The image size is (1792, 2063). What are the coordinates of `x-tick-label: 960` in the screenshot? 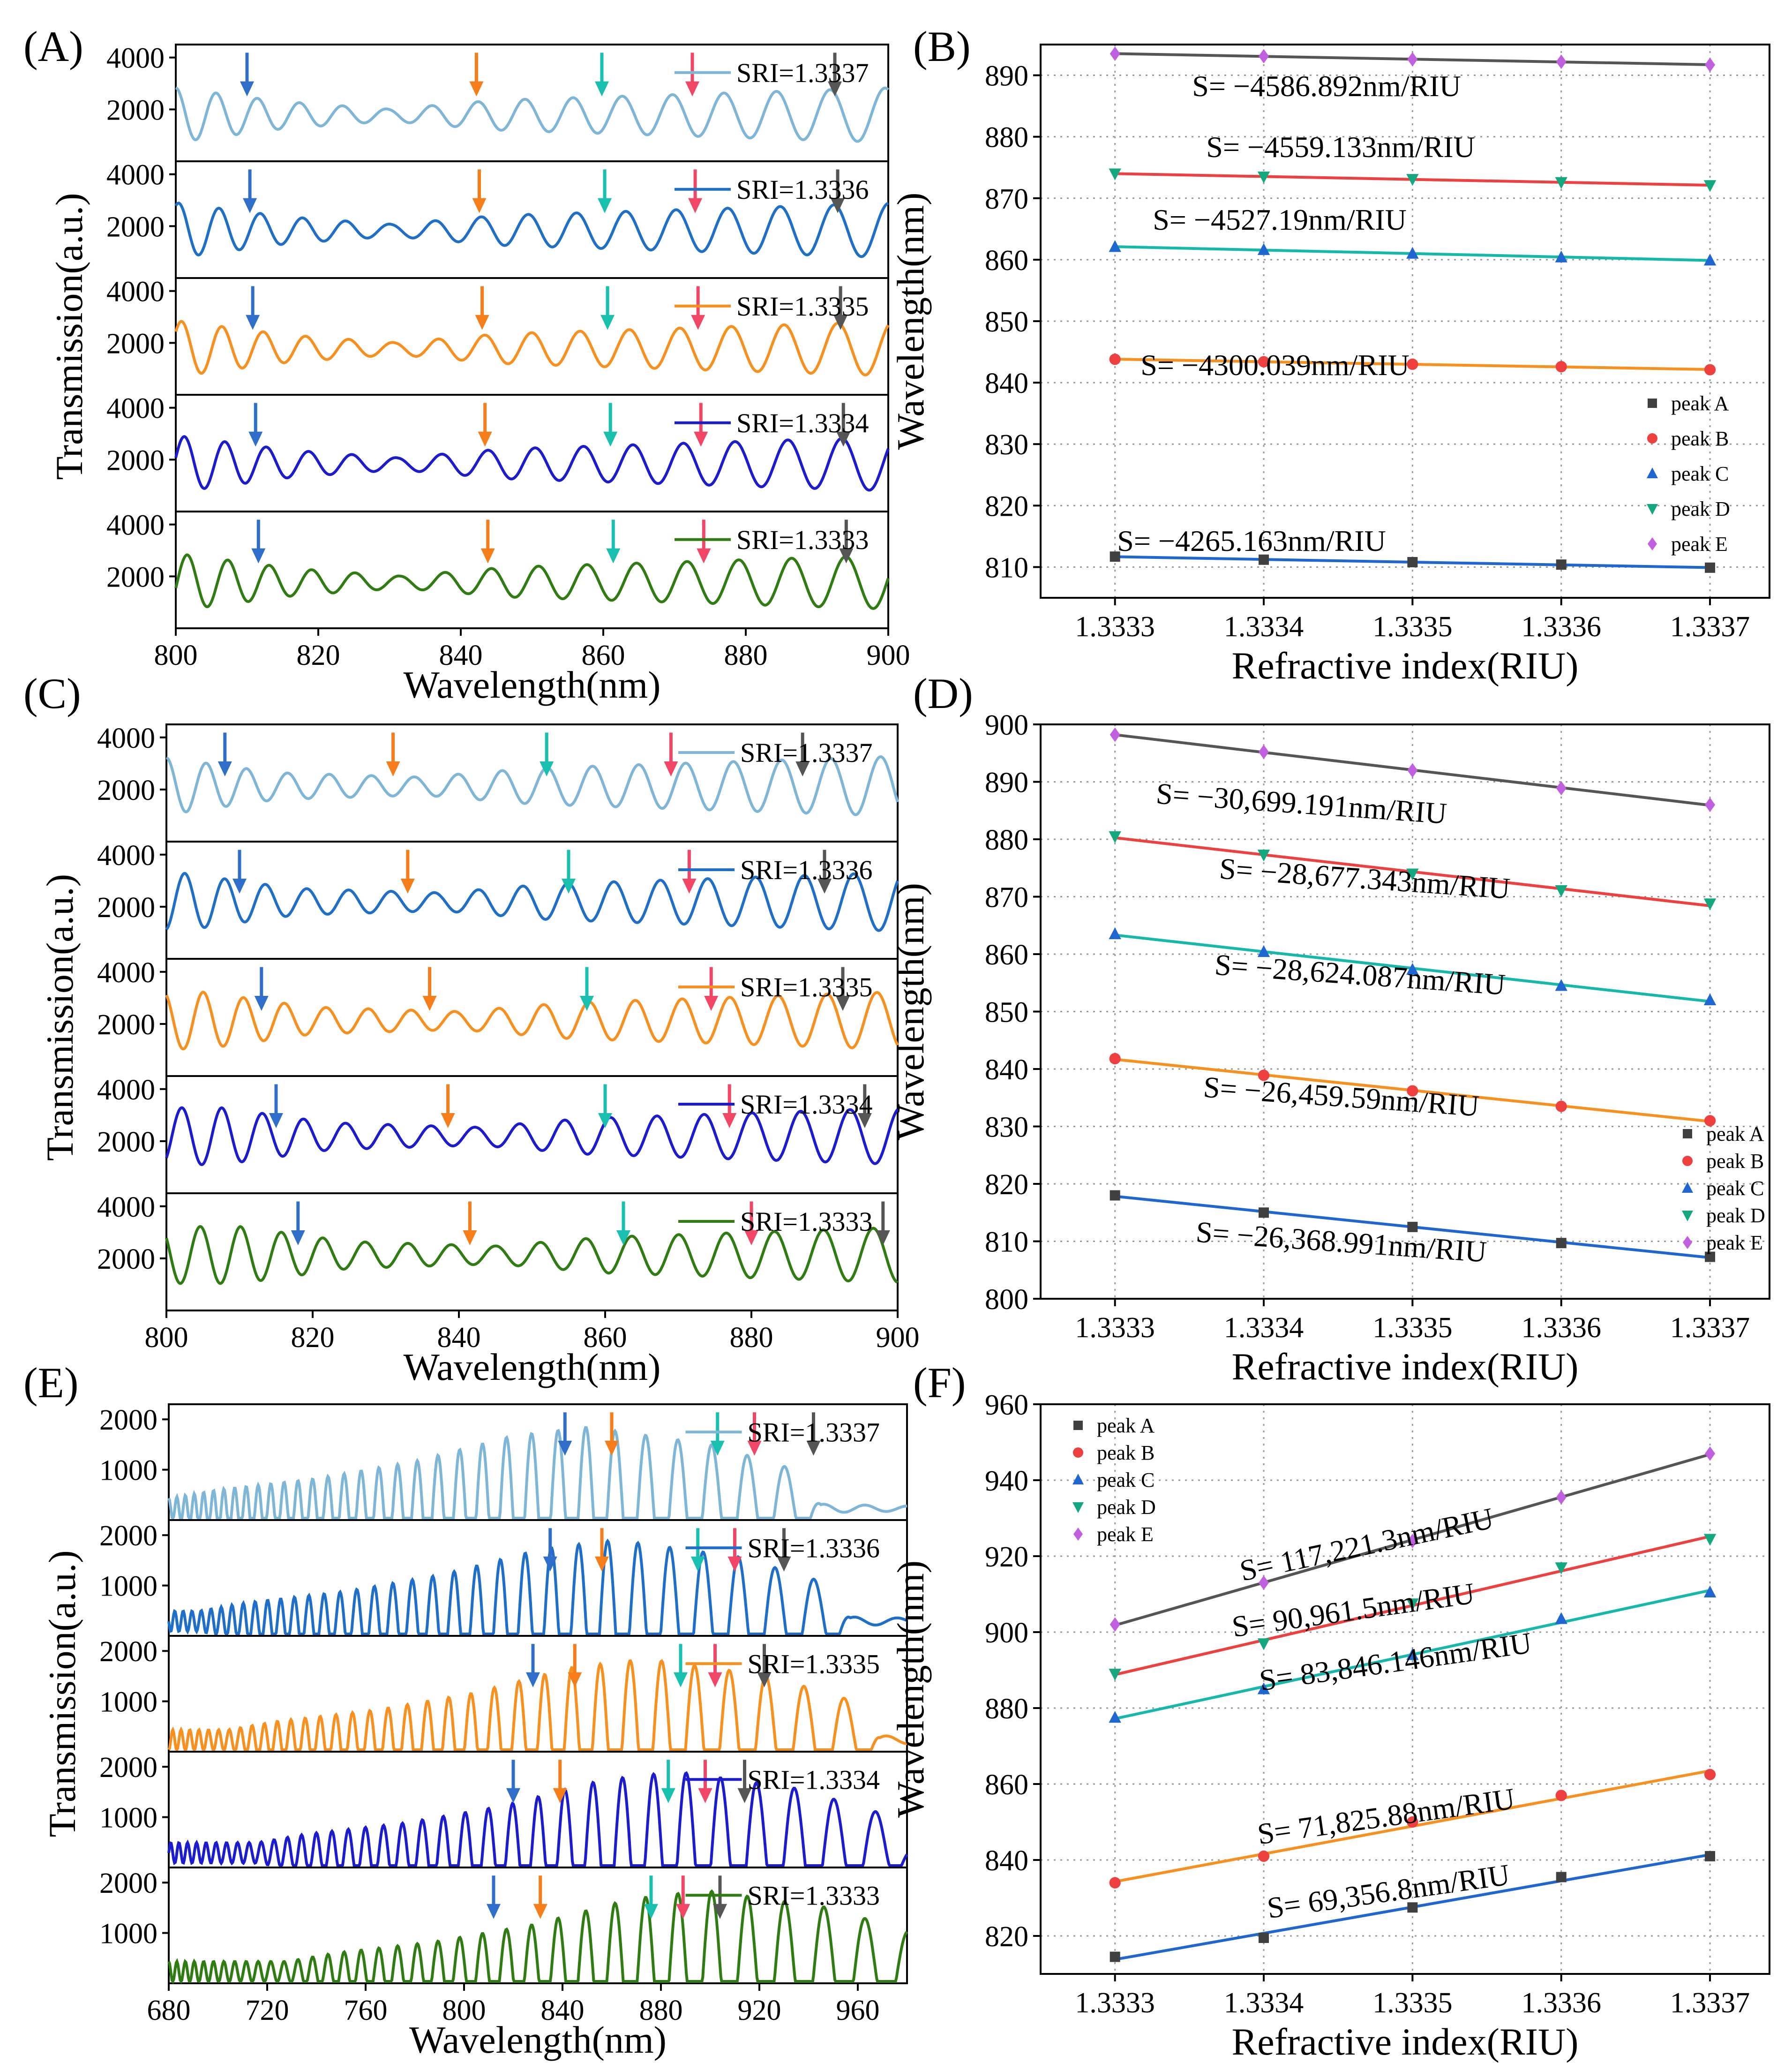 It's located at (858, 2011).